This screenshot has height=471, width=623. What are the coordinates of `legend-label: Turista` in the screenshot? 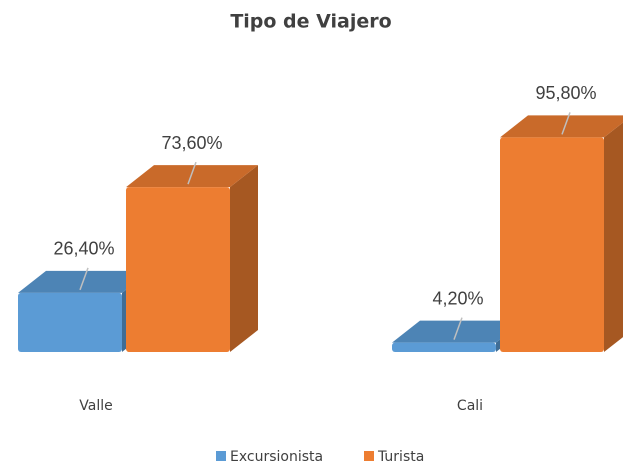 It's located at (400, 457).